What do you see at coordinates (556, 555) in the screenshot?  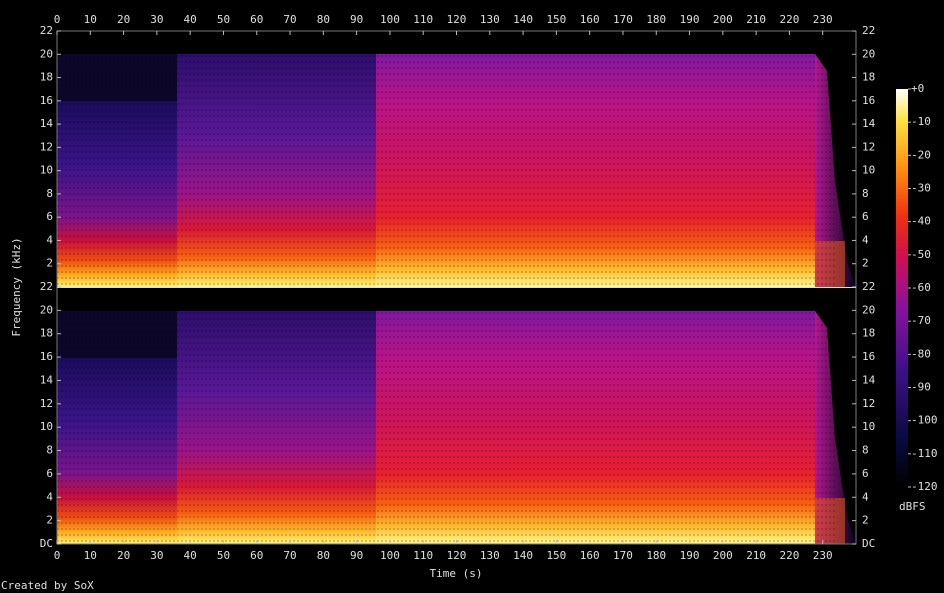 I see `x-tick-label: 150` at bounding box center [556, 555].